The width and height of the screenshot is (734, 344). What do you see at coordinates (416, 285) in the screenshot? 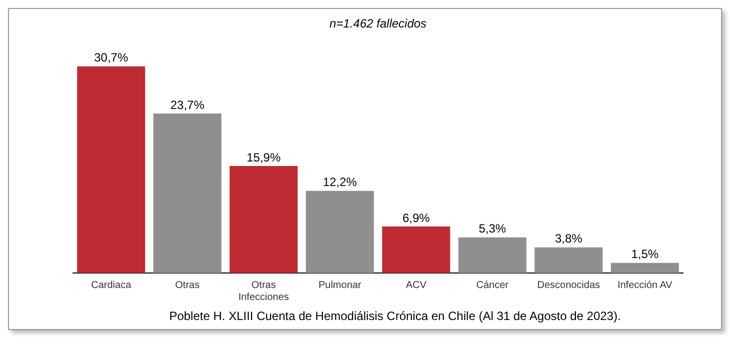
I see `x-tick-label: ACV` at bounding box center [416, 285].